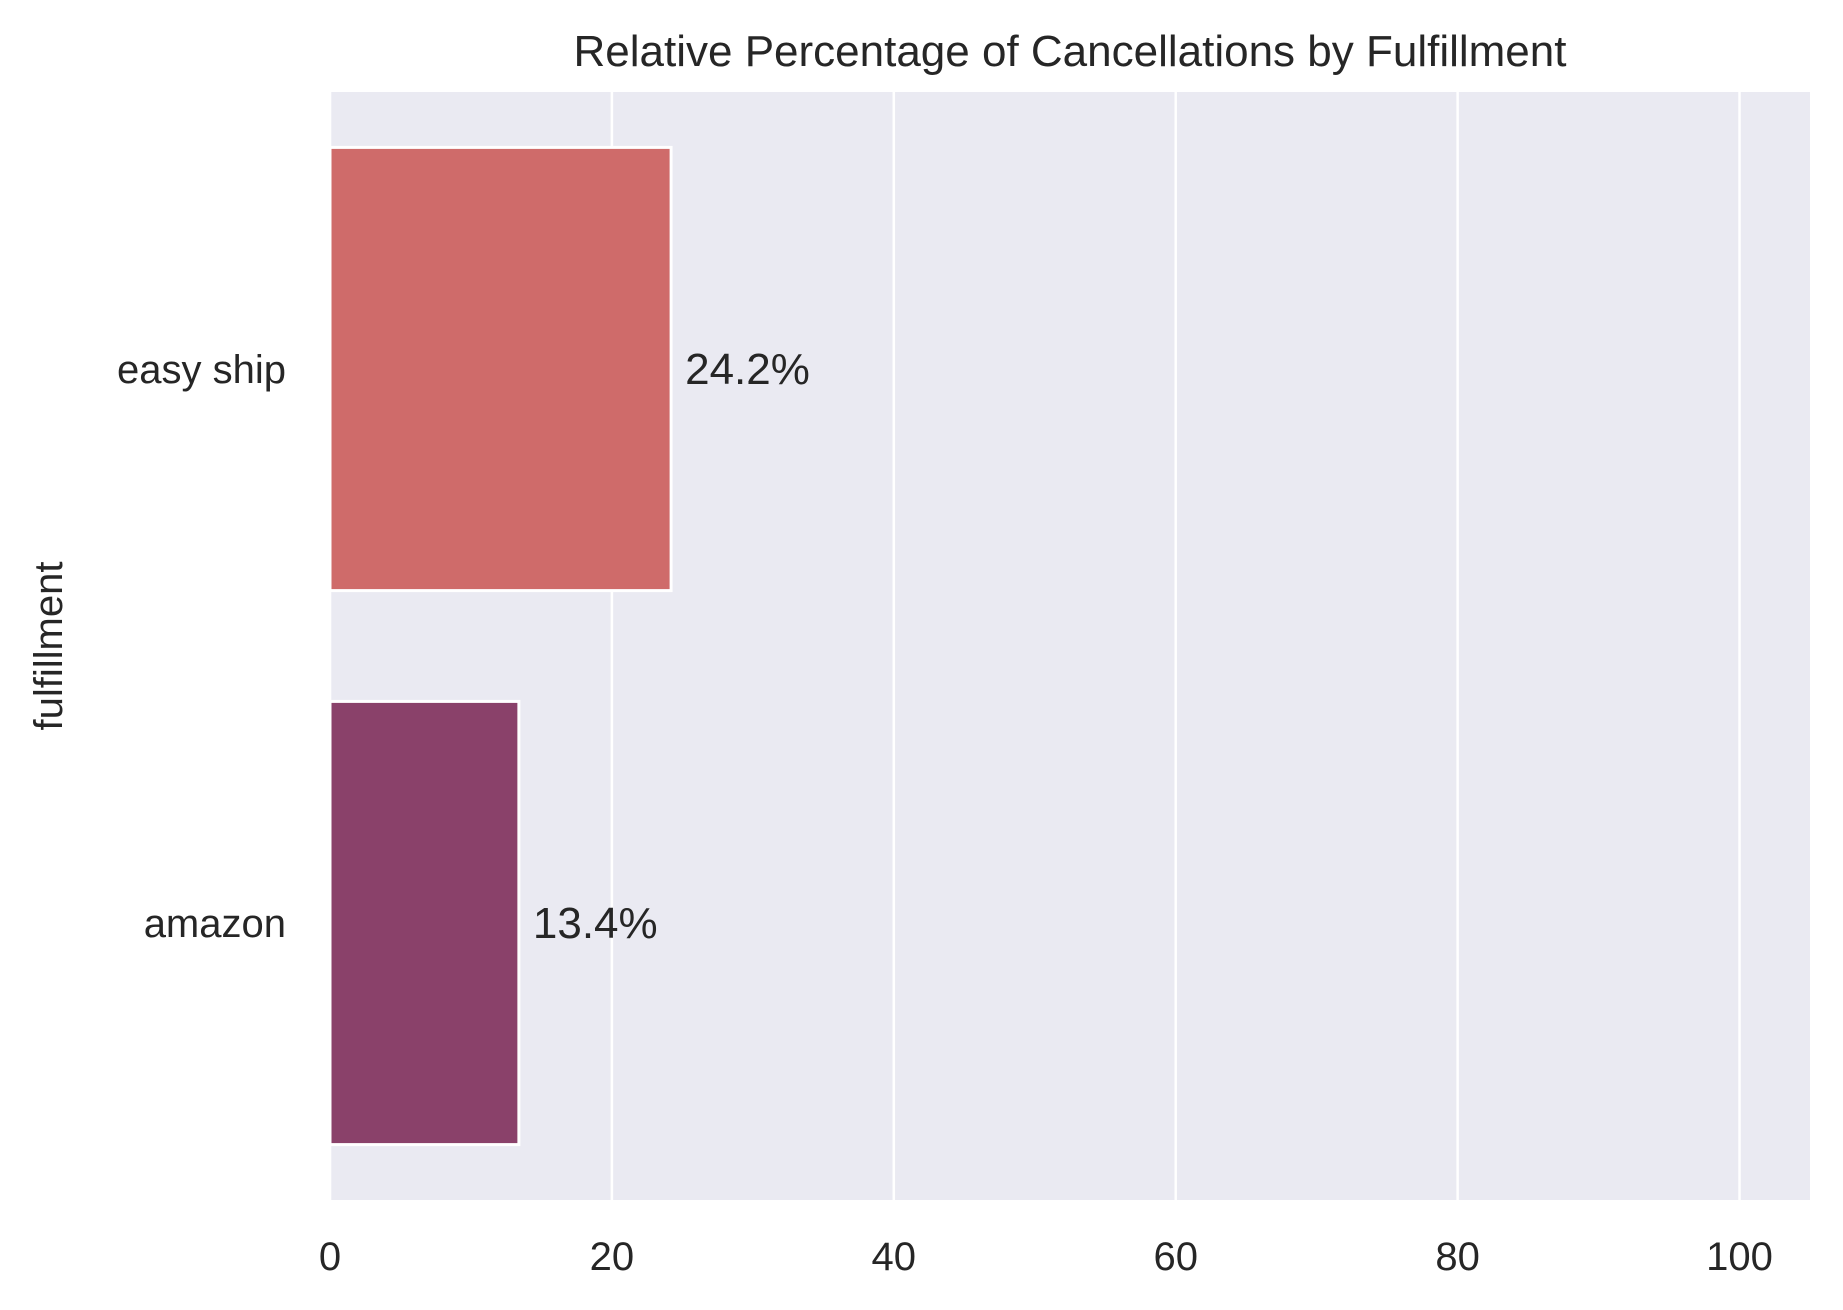  Describe the element at coordinates (49, 646) in the screenshot. I see `y-axis-label: fulfillment` at that location.